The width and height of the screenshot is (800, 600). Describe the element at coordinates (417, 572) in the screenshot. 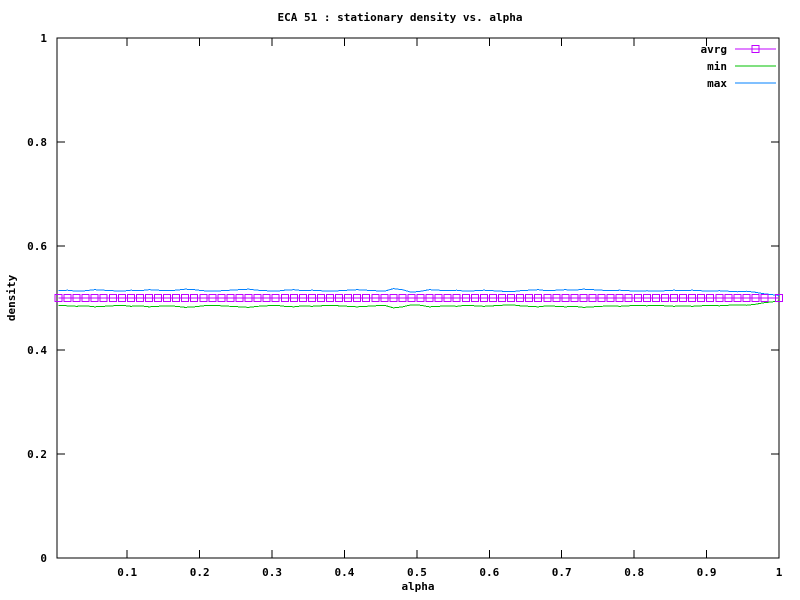

I see `x-tick-label: 0.5` at that location.